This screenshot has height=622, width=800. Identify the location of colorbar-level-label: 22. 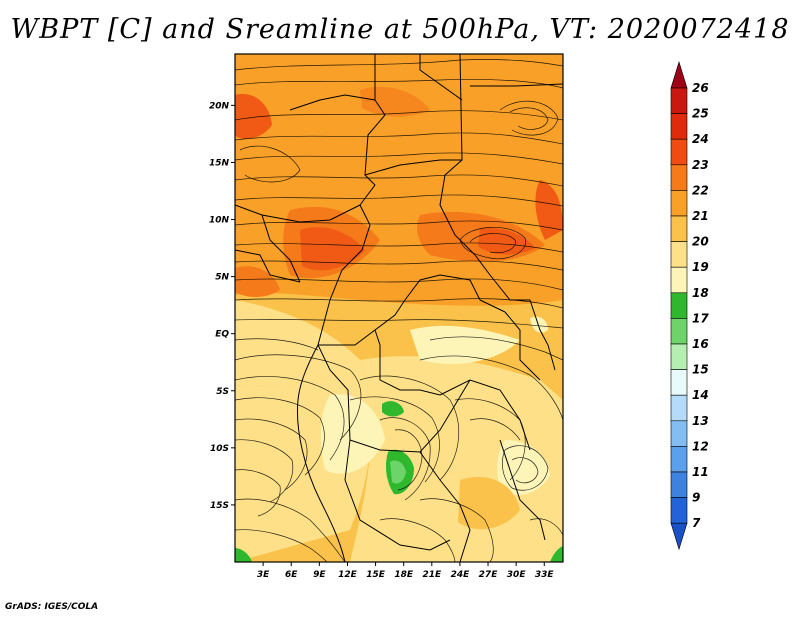
(700, 190).